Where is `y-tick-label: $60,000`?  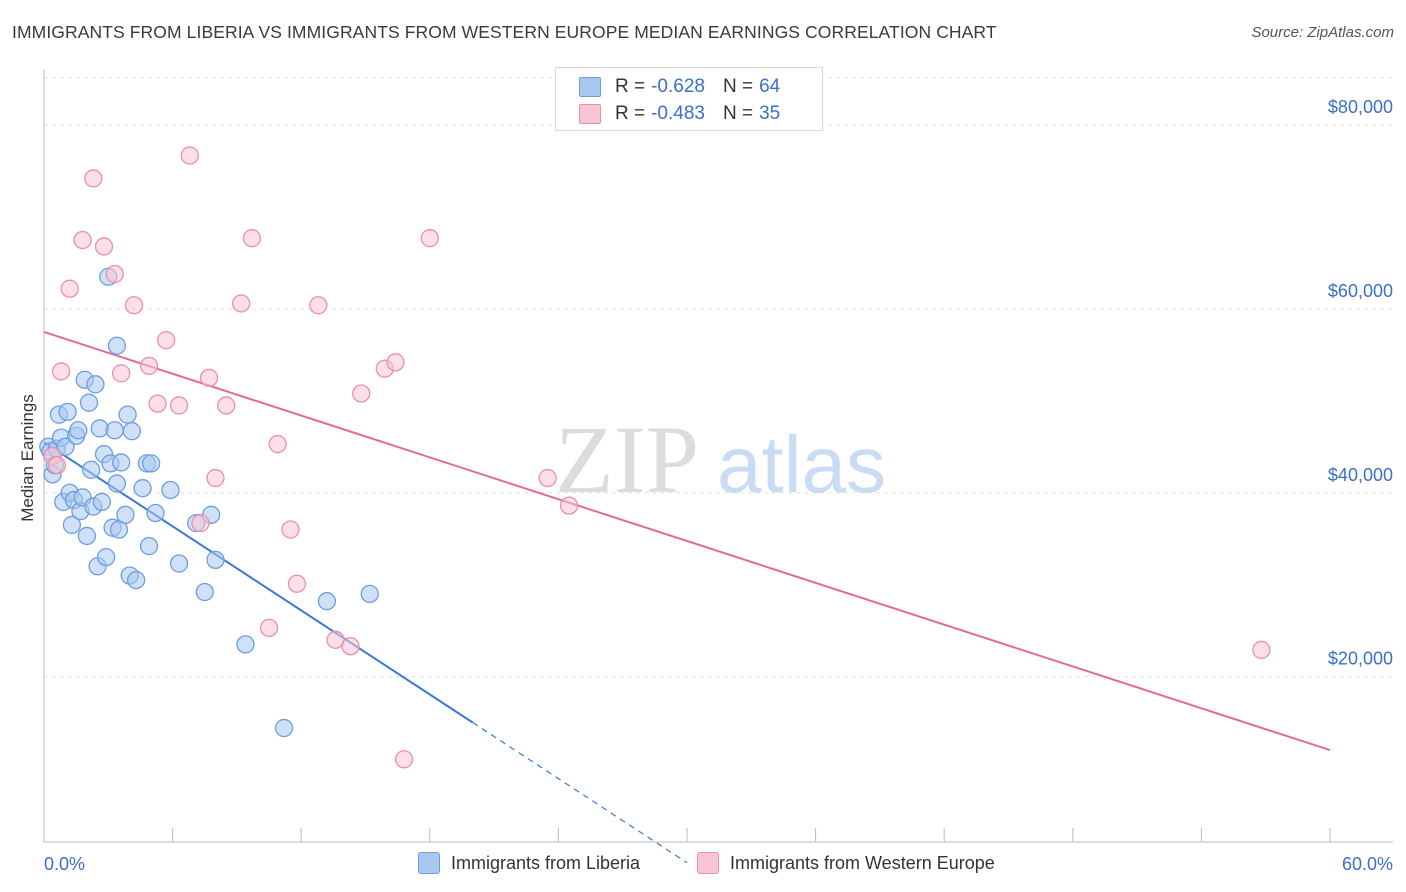 y-tick-label: $60,000 is located at coordinates (1360, 291).